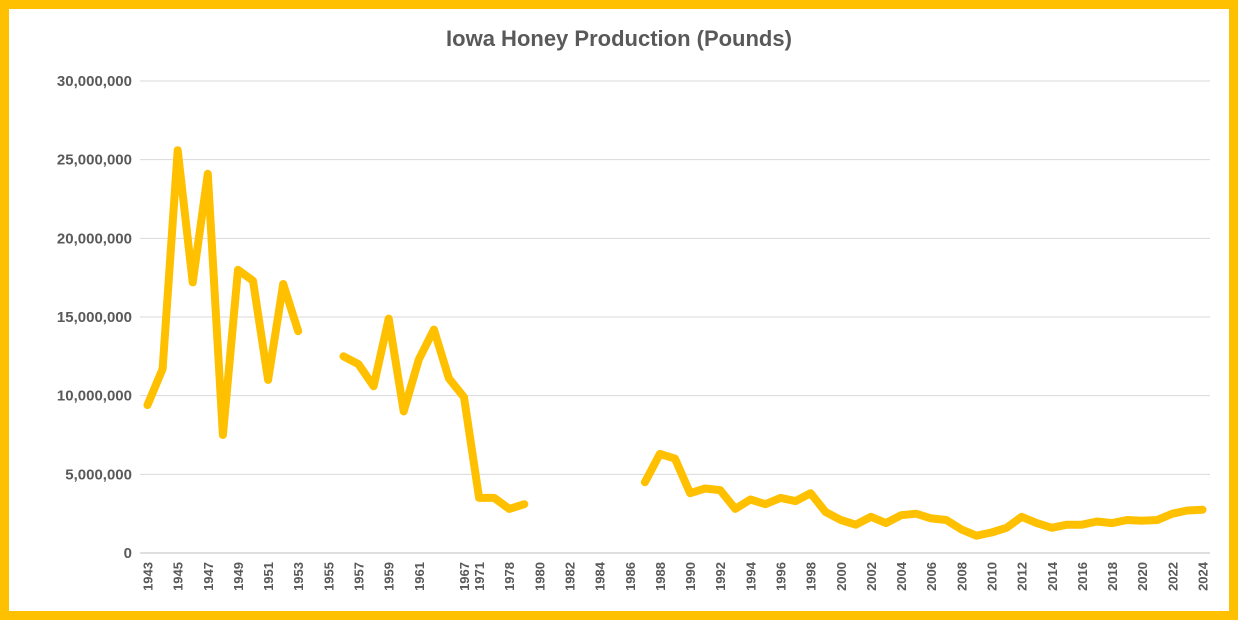 This screenshot has width=1238, height=620. What do you see at coordinates (208, 576) in the screenshot?
I see `x-tick-label: 1947` at bounding box center [208, 576].